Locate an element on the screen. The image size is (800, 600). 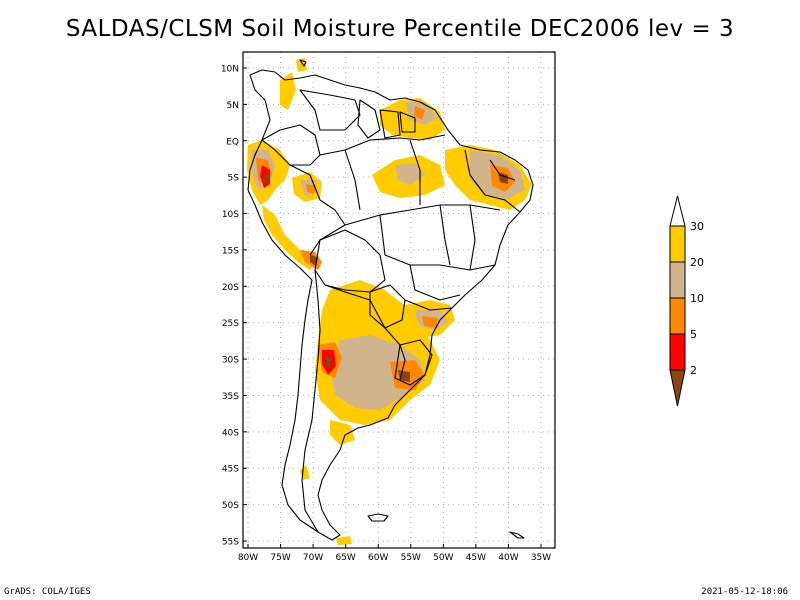
footer-timestamp: 2021-05-12-18:06 is located at coordinates (744, 592).